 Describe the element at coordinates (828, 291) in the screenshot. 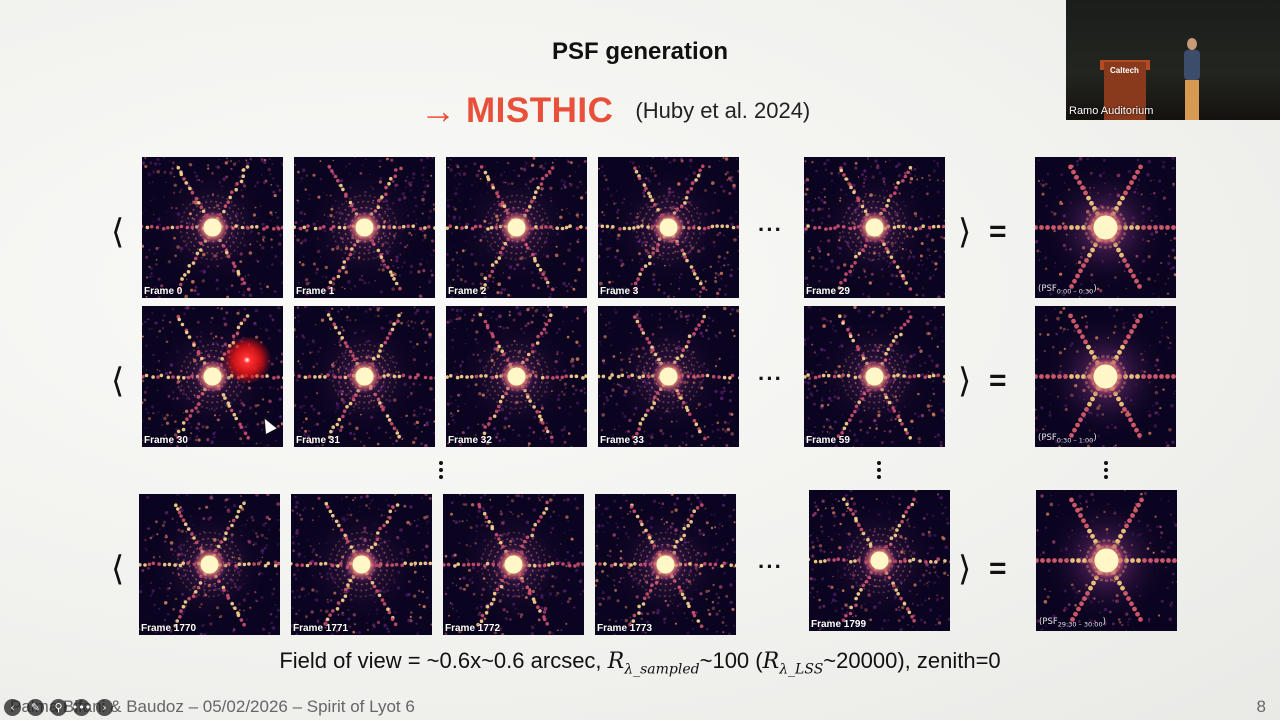

I see `frame-label: Frame 29` at that location.